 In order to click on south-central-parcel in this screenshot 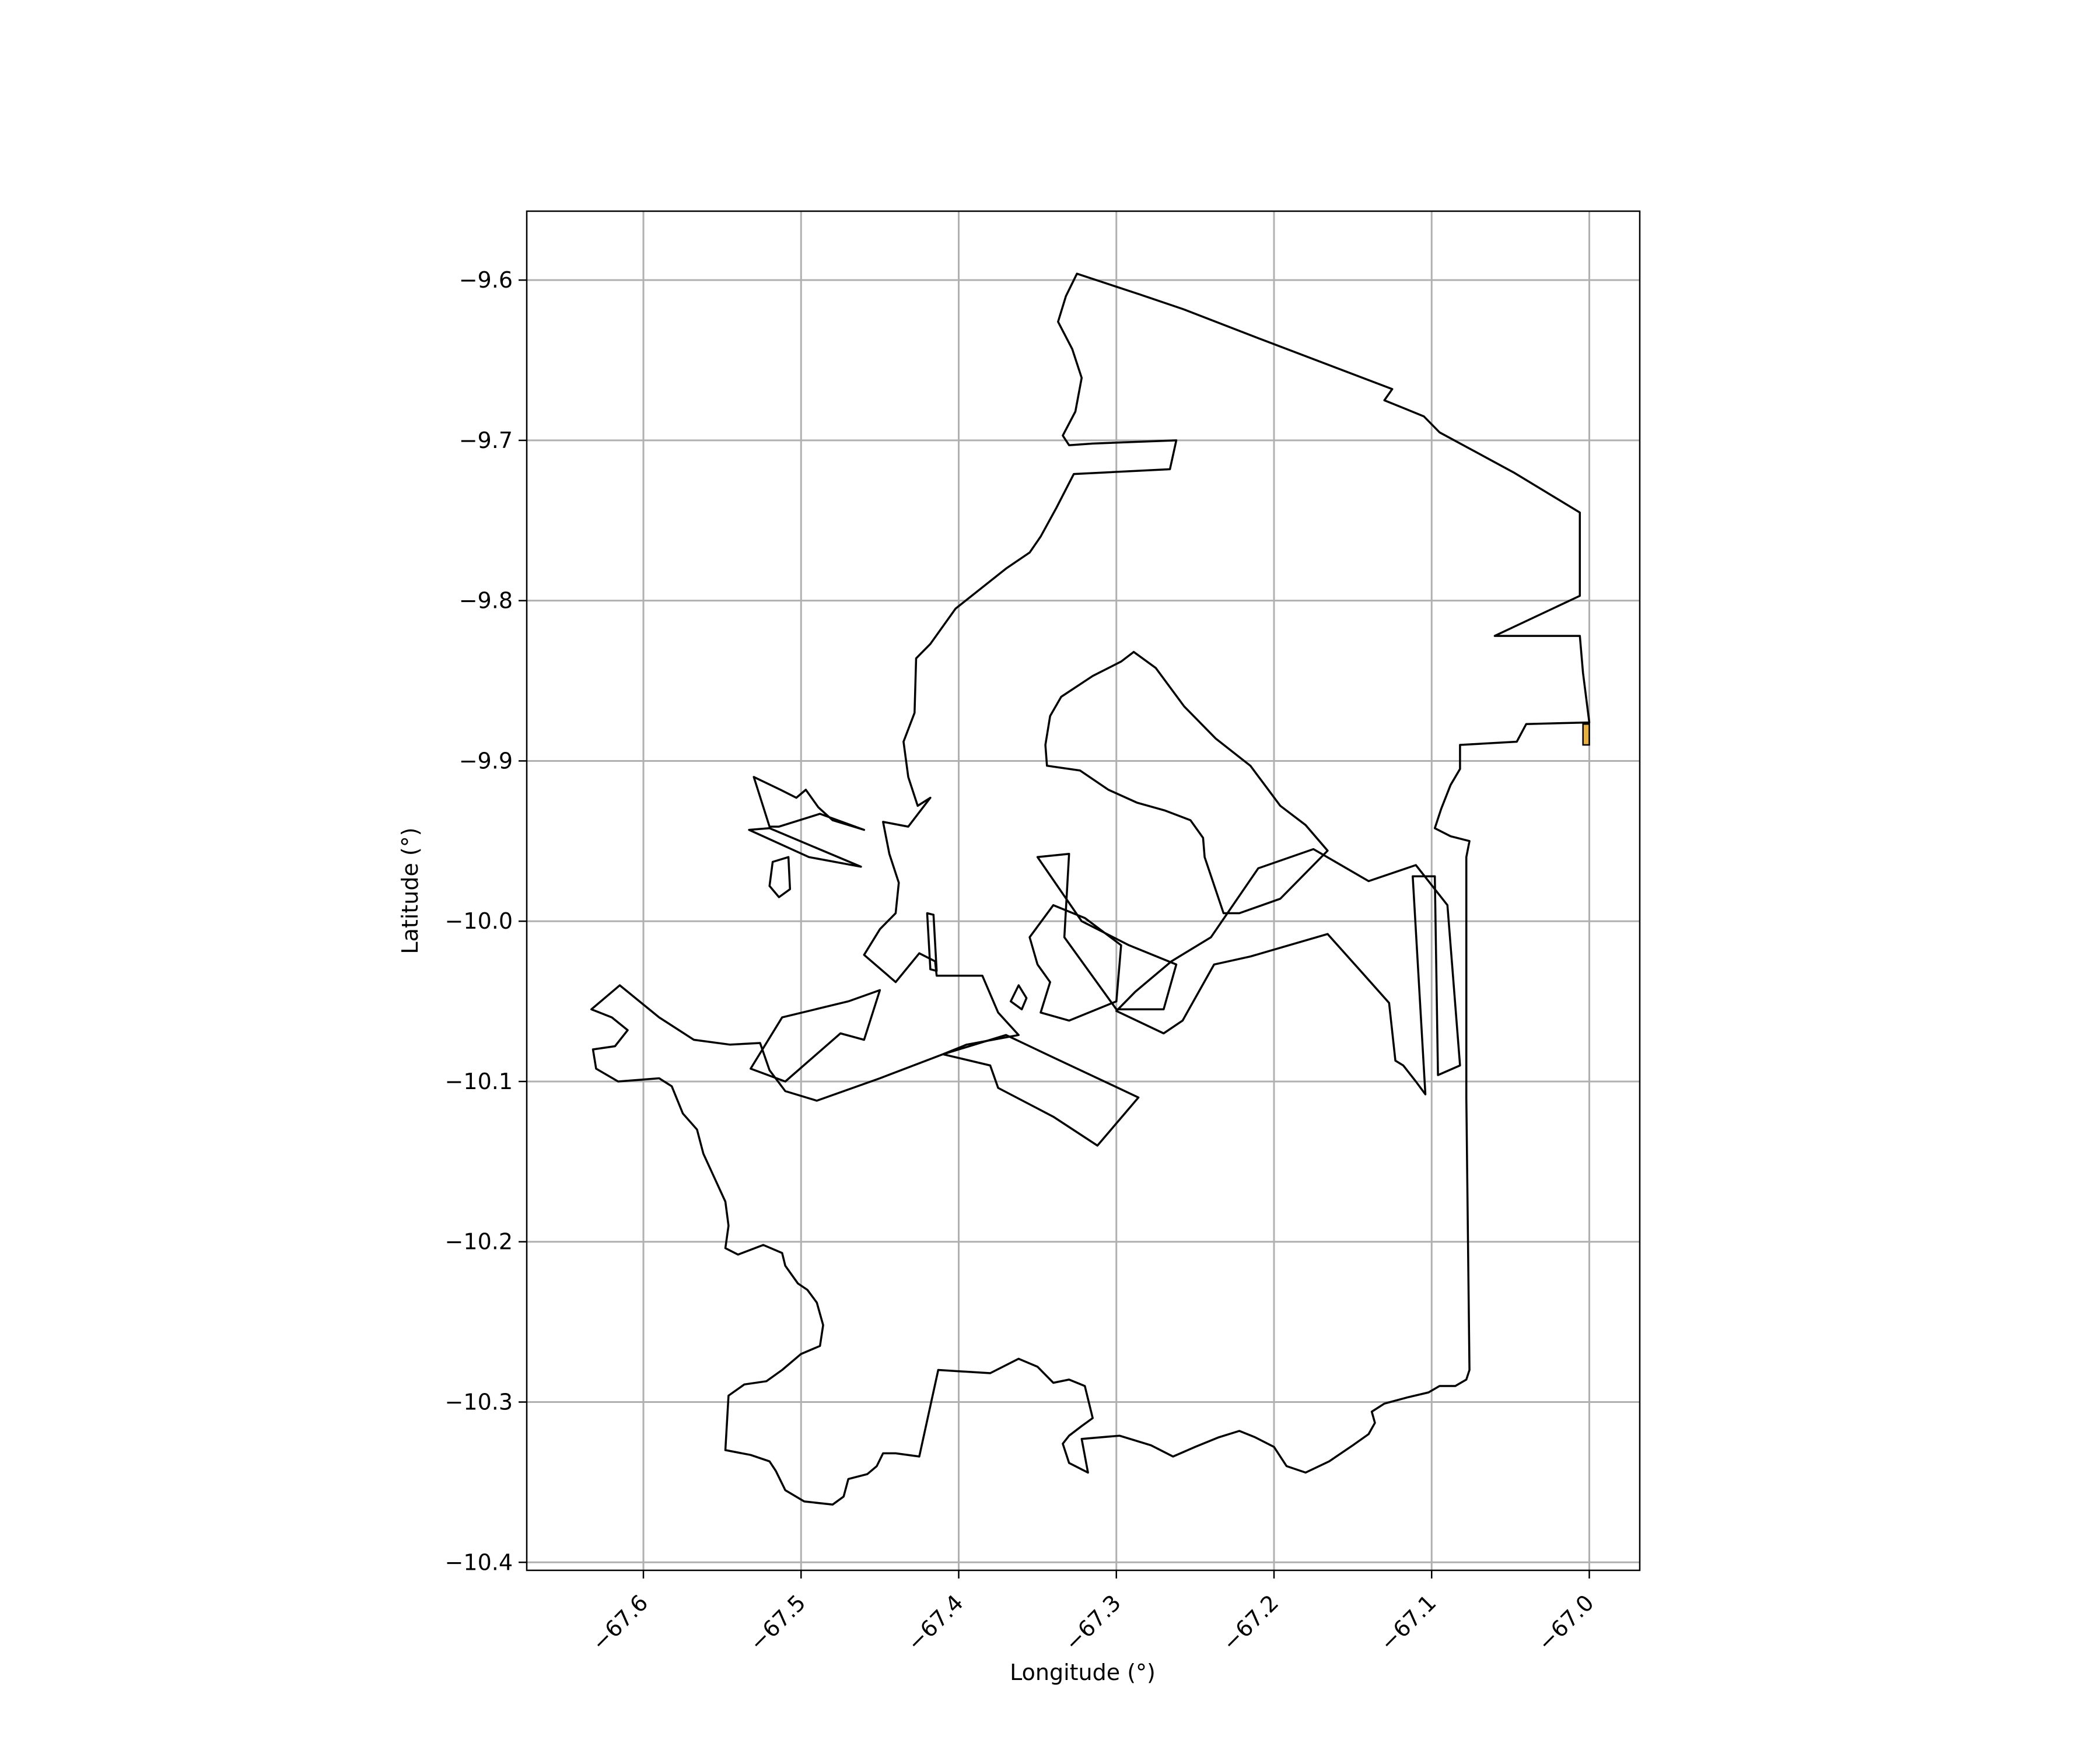, I will do `click(1041, 1090)`.